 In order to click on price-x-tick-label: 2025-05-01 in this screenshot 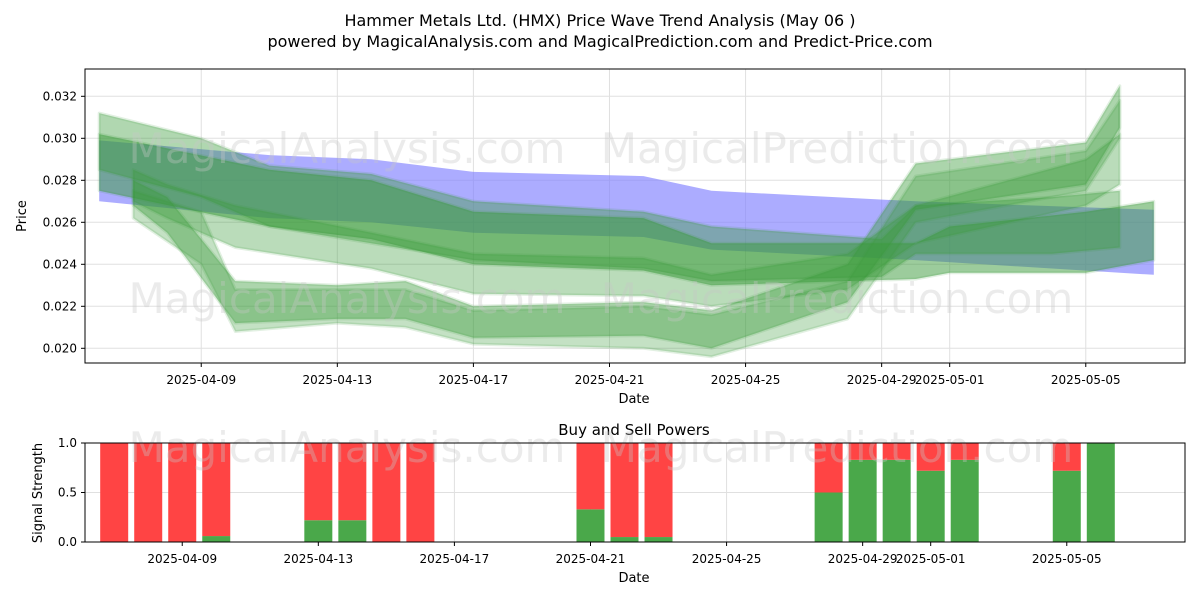, I will do `click(950, 380)`.